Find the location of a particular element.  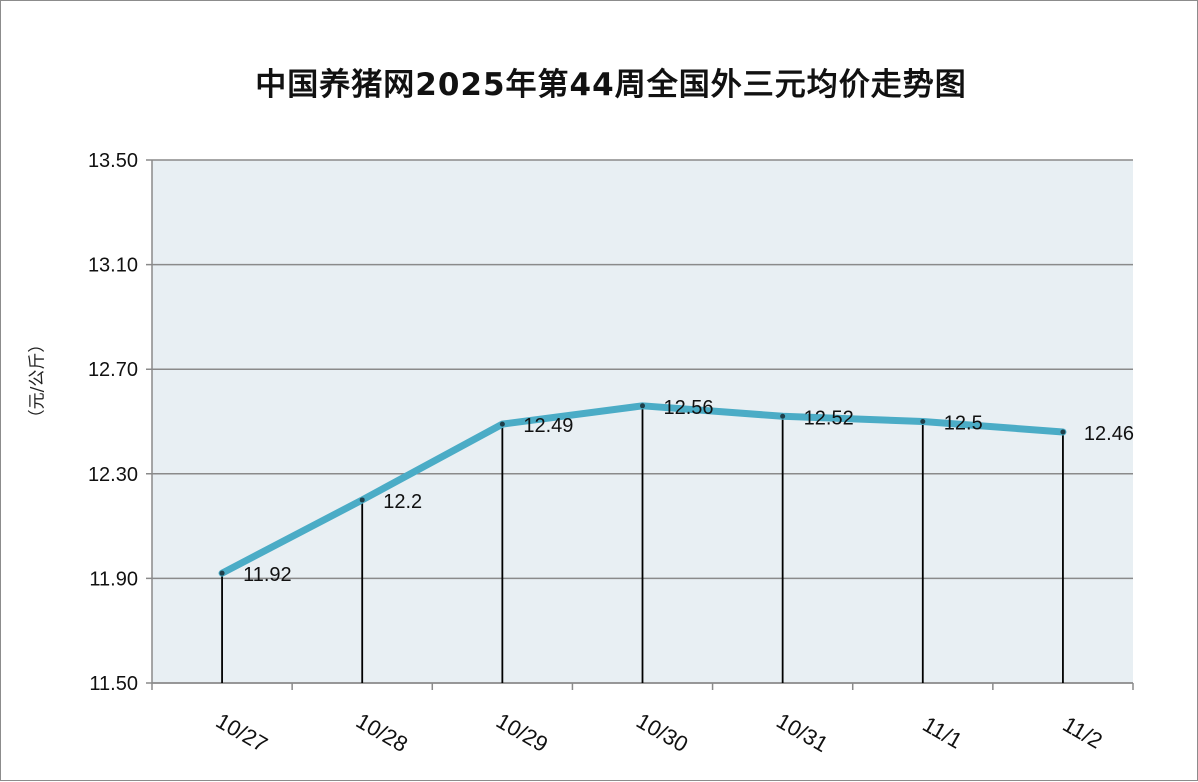

x-tick-label: 10/29 is located at coordinates (522, 732).